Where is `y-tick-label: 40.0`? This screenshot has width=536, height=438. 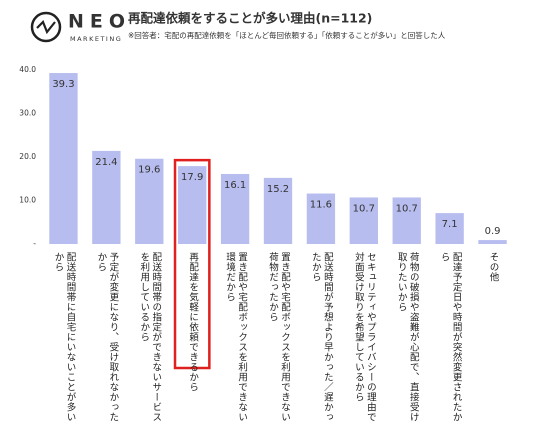
y-tick-label: 40.0 is located at coordinates (27, 69).